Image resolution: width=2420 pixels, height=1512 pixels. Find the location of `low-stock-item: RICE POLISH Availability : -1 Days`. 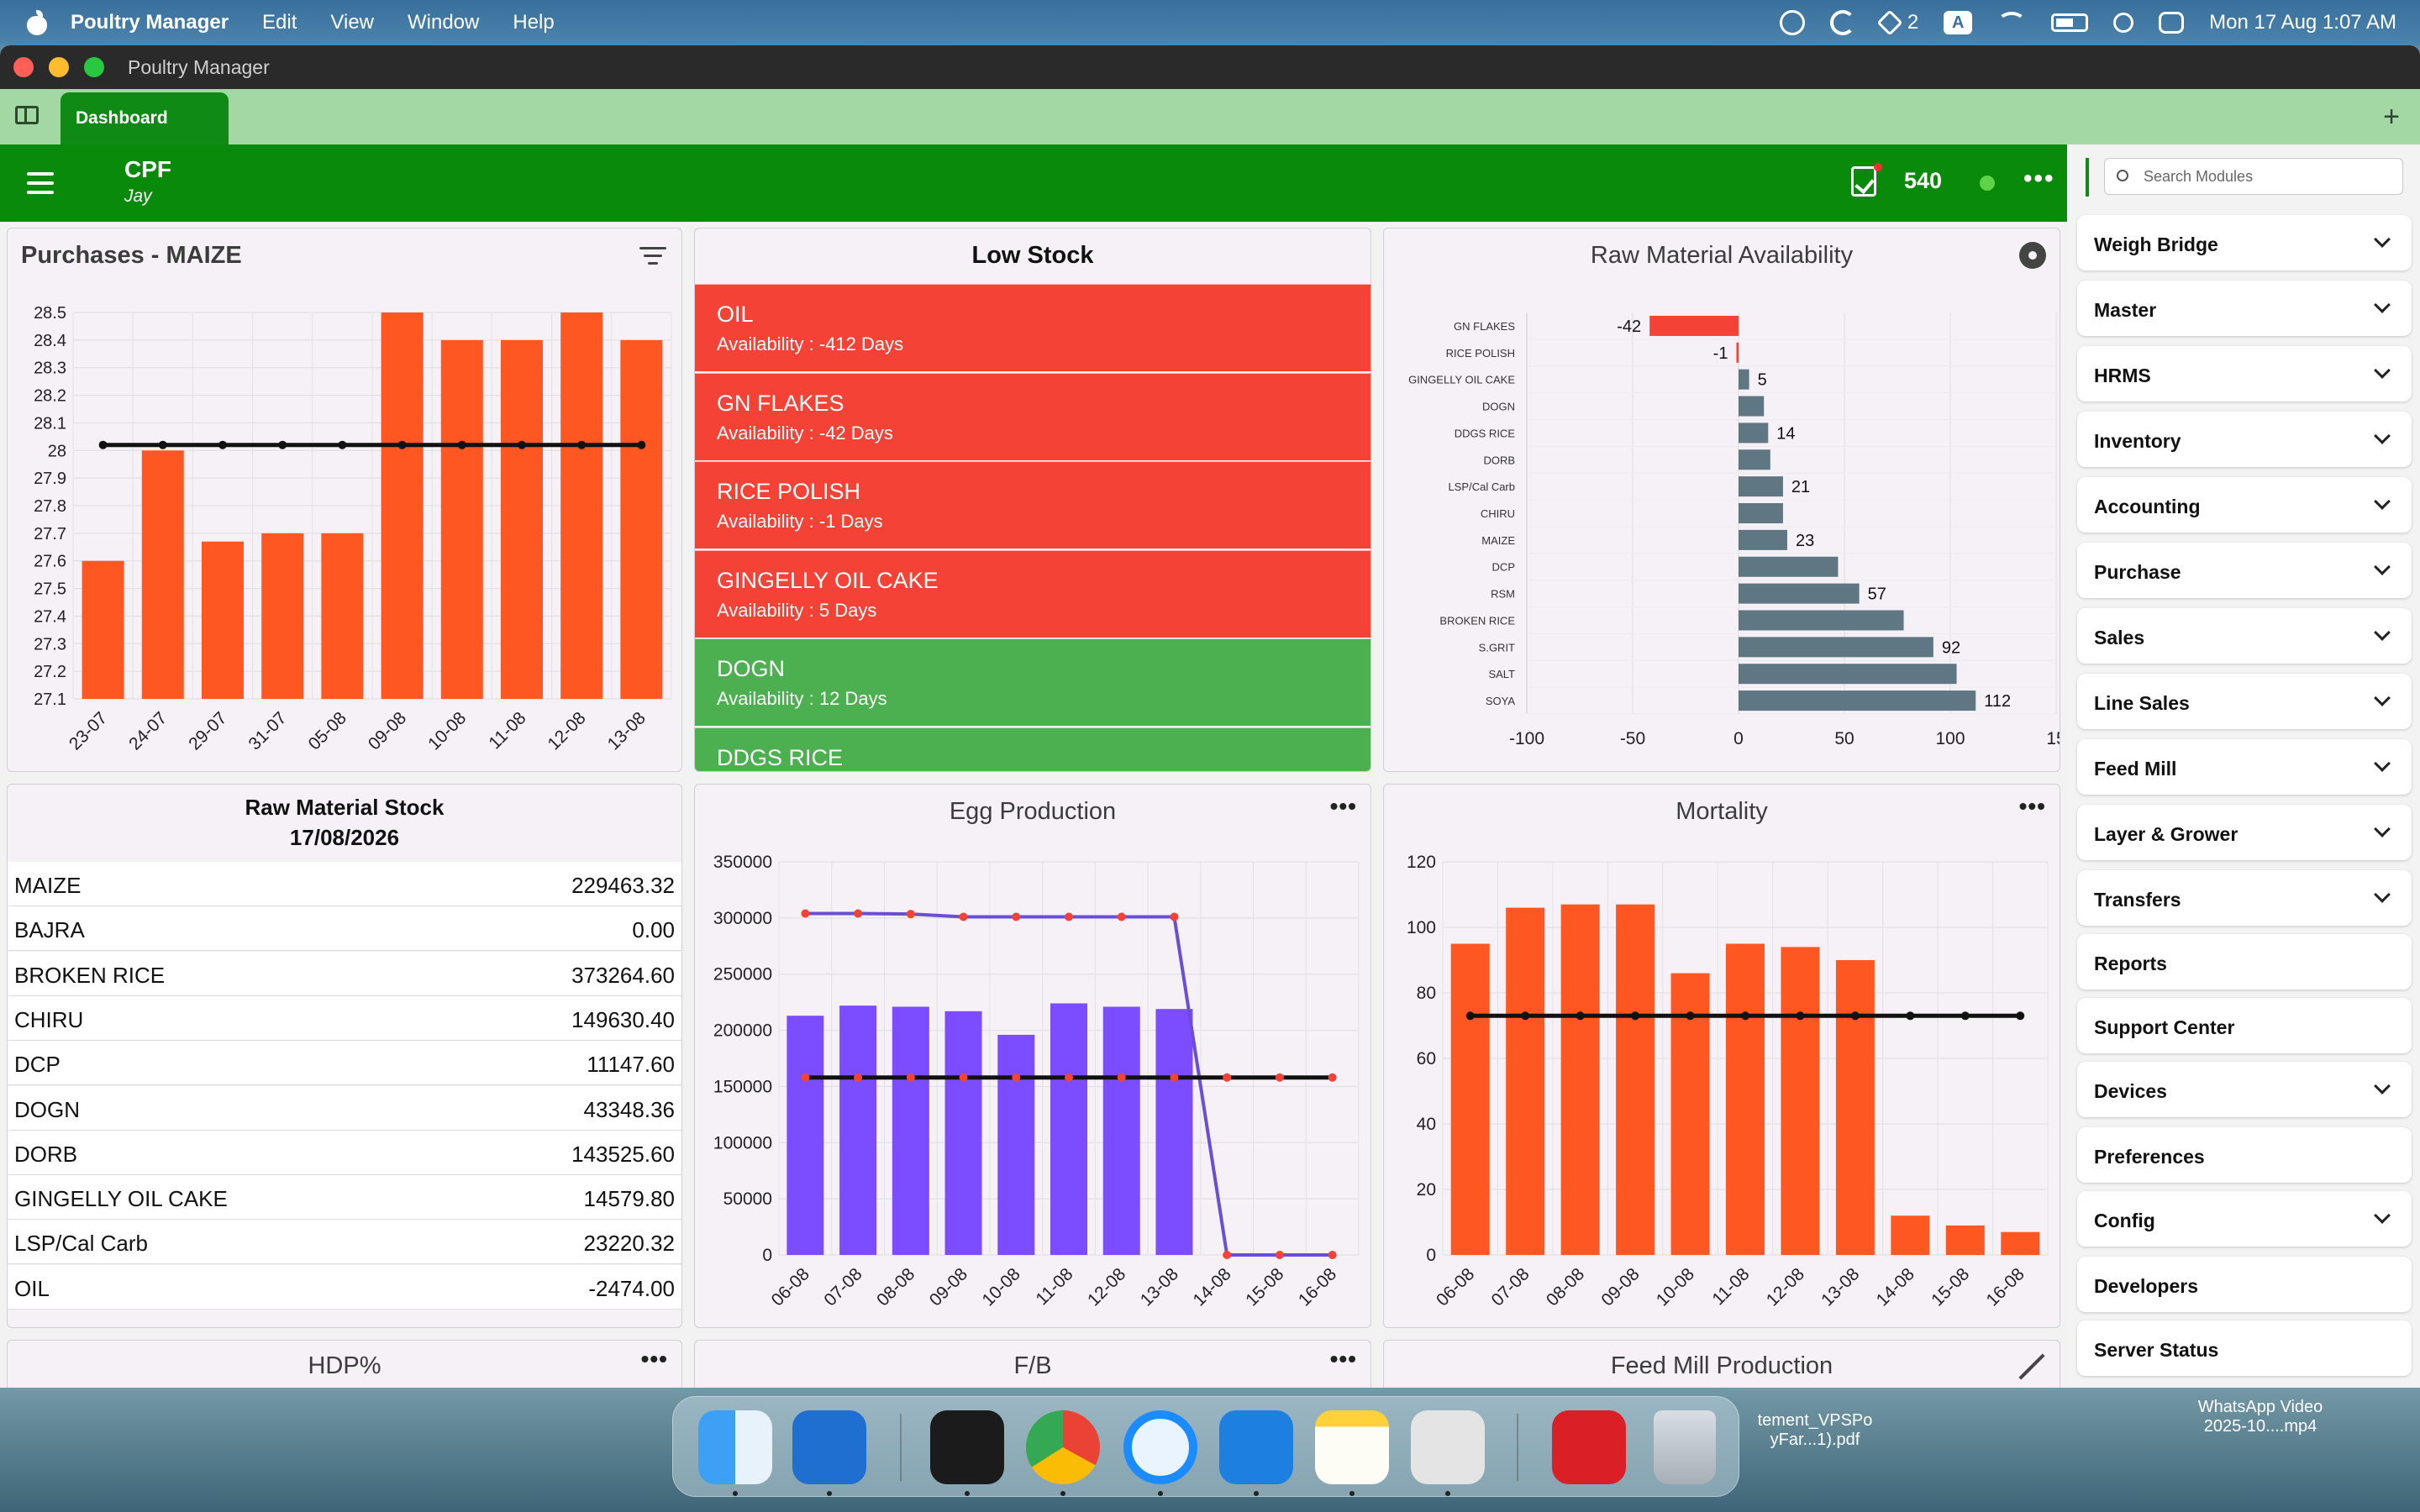

low-stock-item: RICE POLISH Availability : -1 Days is located at coordinates (1032, 505).